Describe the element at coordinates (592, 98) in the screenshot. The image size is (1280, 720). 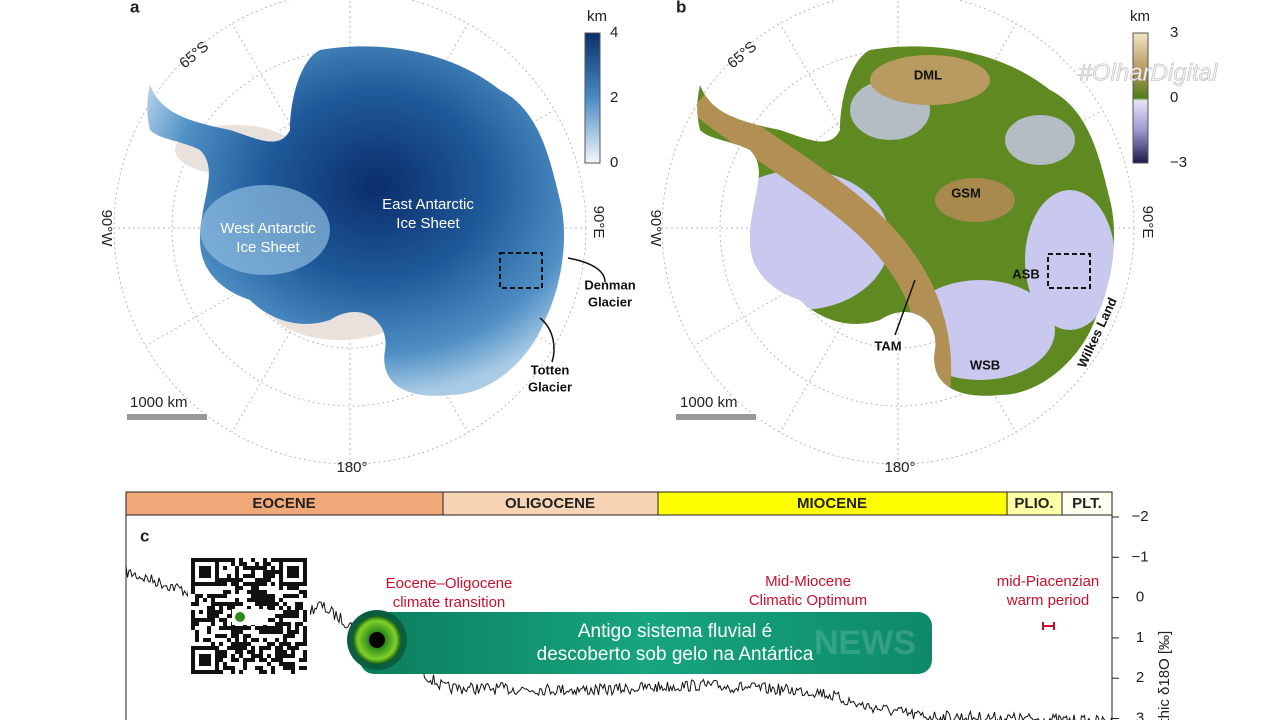
I see `colorbar` at that location.